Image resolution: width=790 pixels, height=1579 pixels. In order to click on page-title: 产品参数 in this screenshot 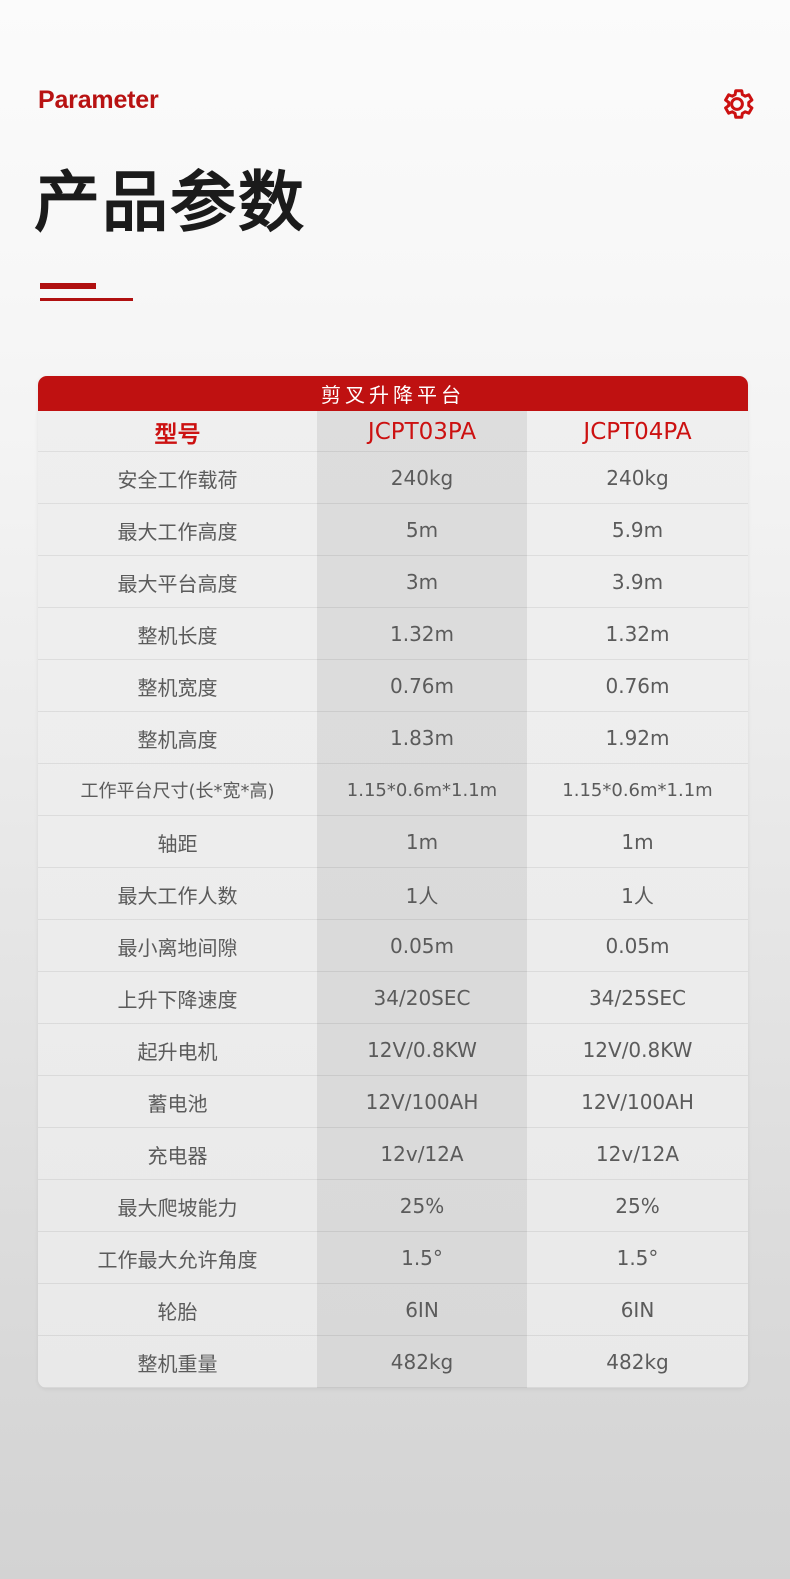, I will do `click(170, 202)`.